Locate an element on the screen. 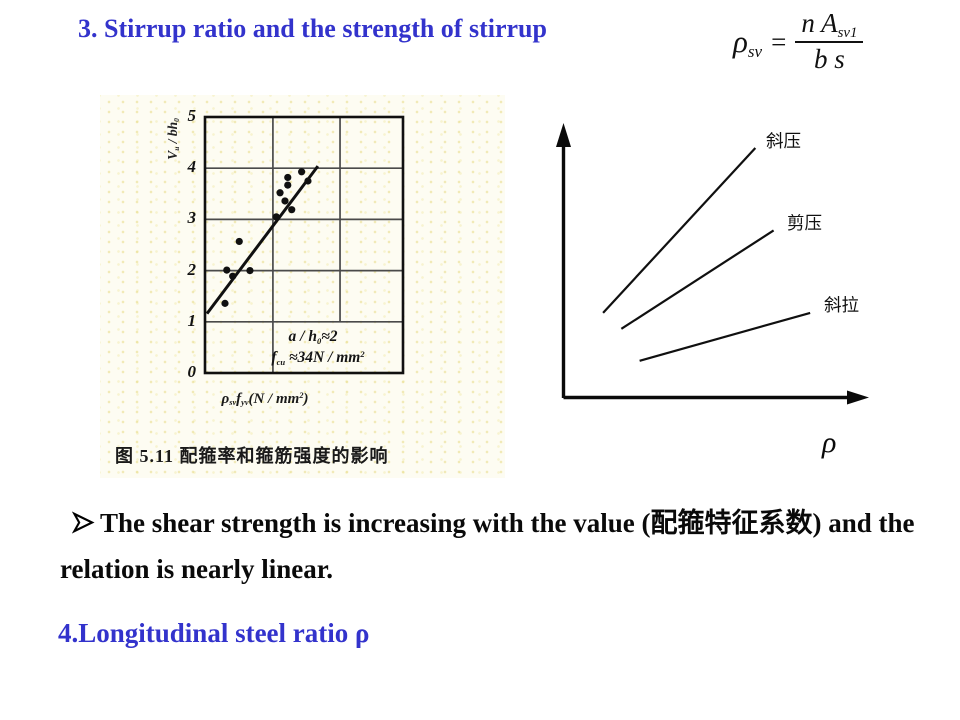 The image size is (960, 720). annotation-a-h0-sub: 0 is located at coordinates (319, 340).